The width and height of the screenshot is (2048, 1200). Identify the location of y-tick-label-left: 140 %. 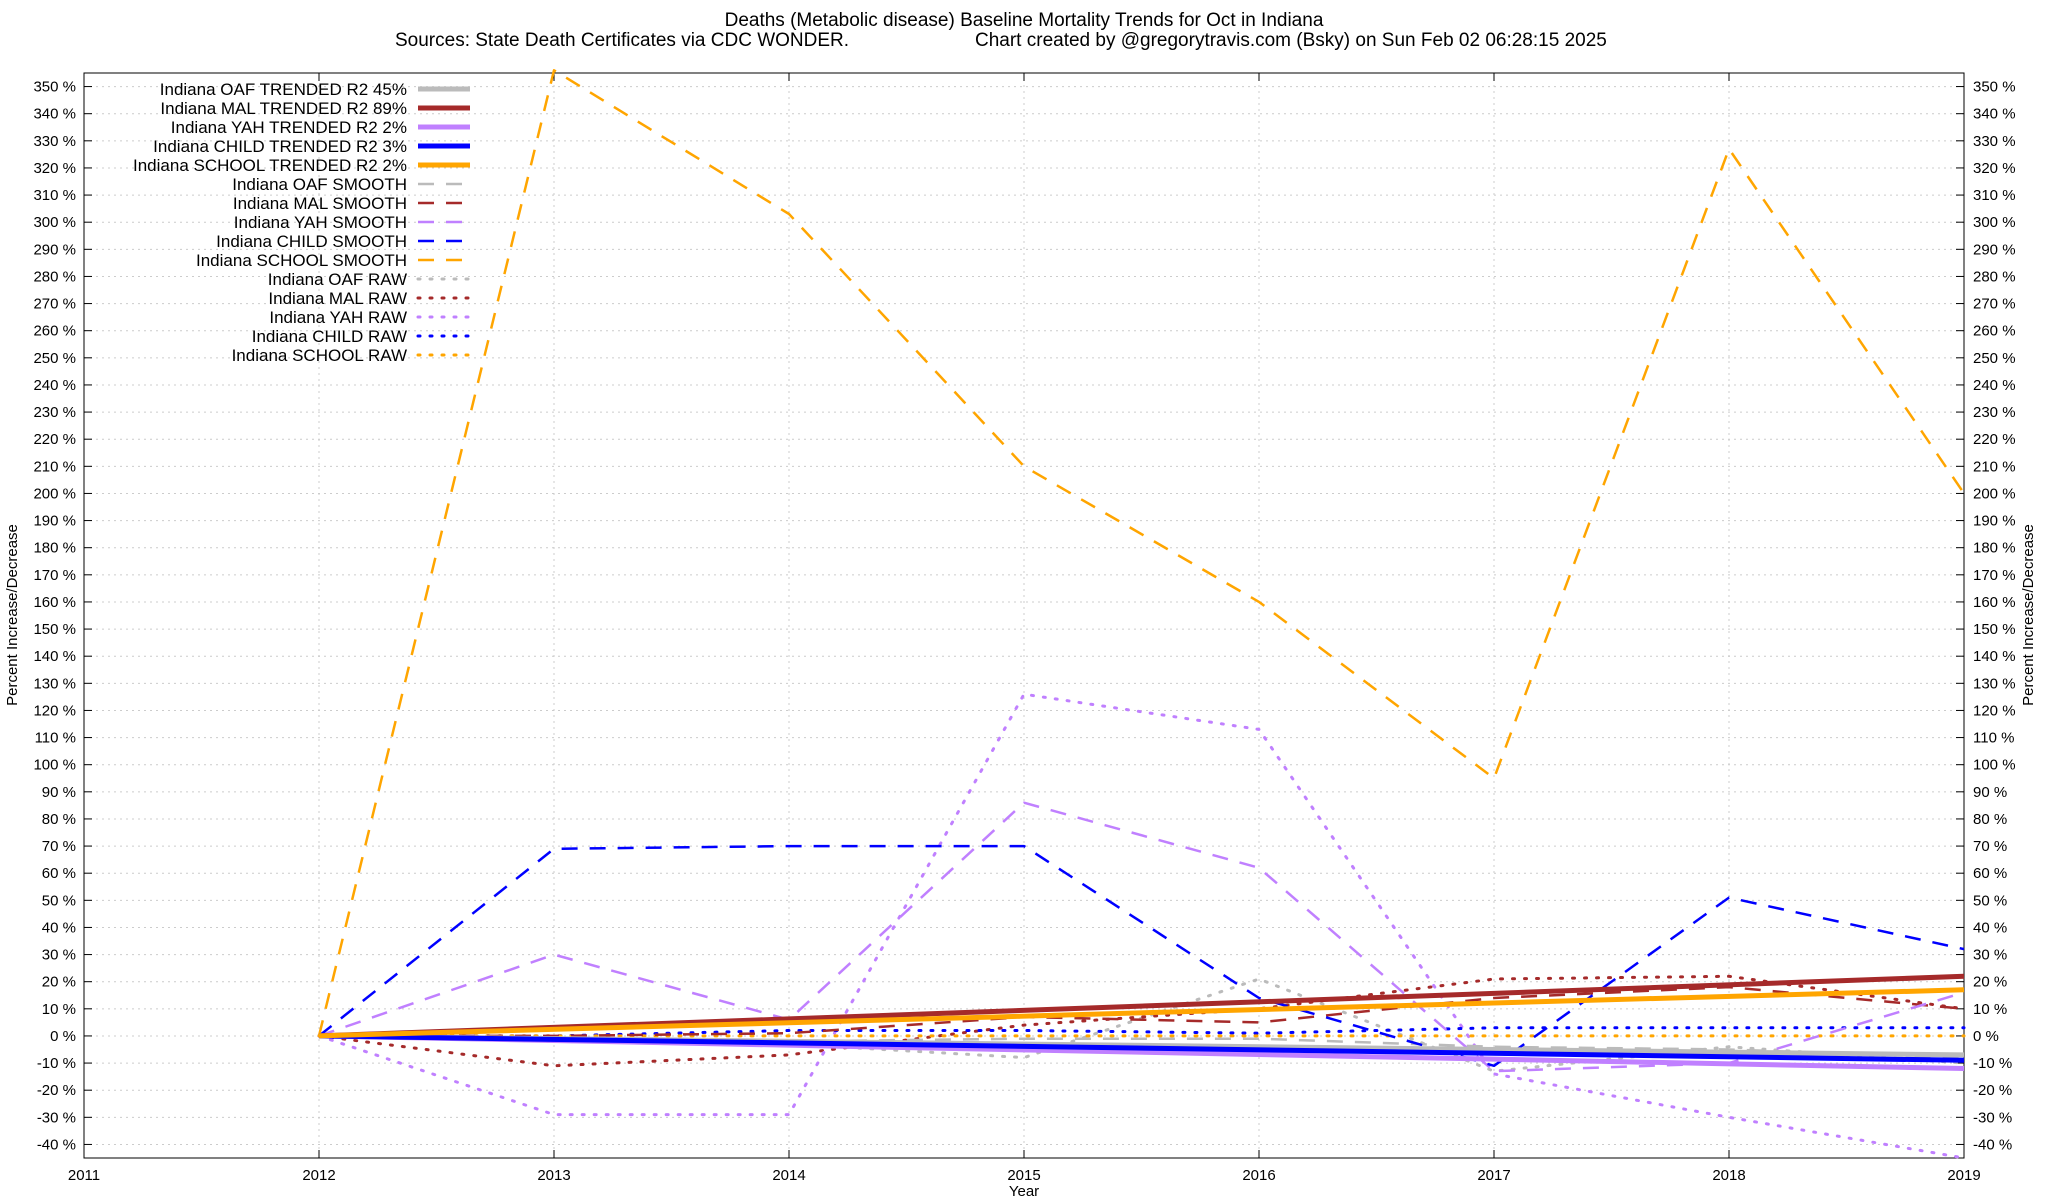
(54, 656).